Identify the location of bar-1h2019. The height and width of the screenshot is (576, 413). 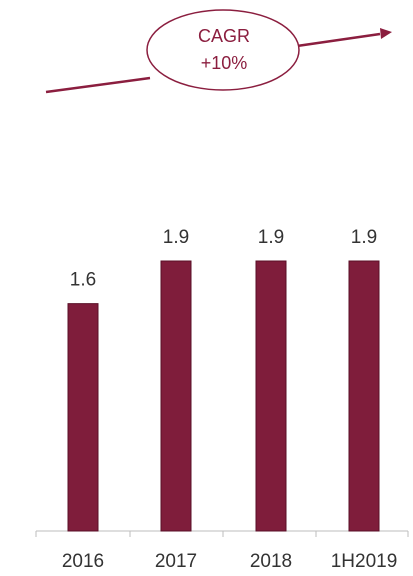
(364, 396).